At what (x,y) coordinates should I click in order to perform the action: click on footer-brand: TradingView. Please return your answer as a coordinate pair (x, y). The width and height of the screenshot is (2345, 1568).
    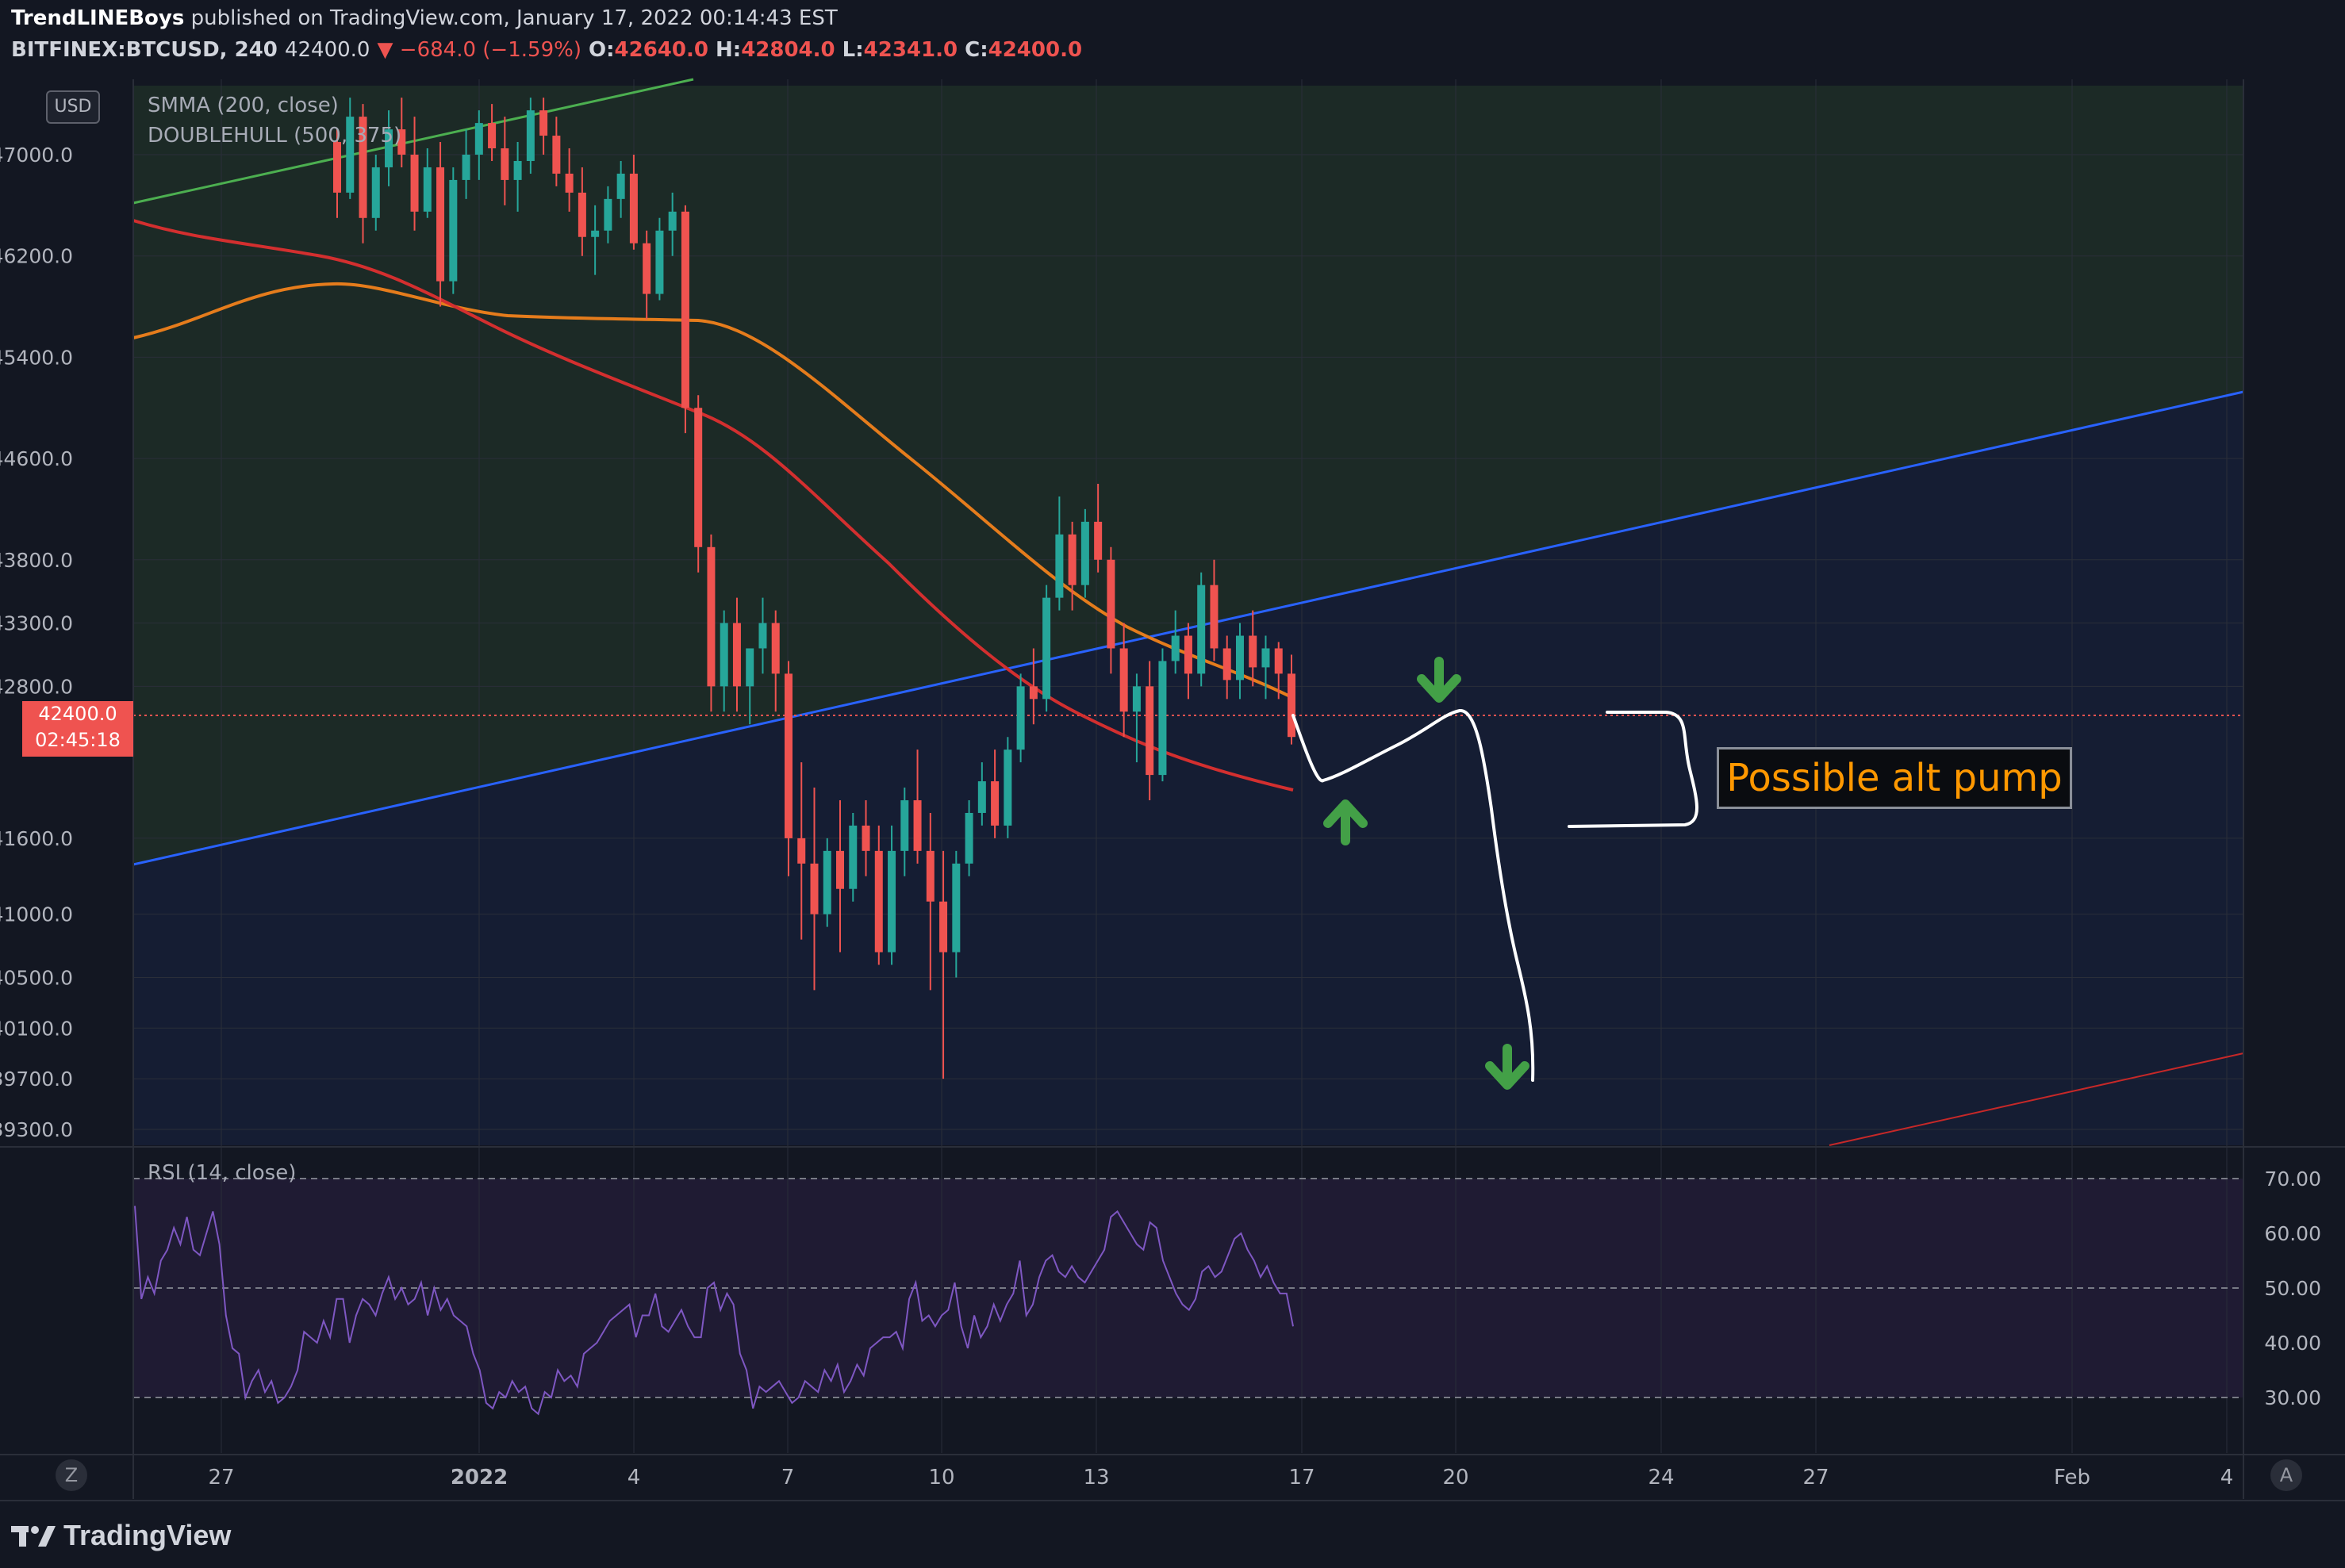
    Looking at the image, I should click on (121, 1535).